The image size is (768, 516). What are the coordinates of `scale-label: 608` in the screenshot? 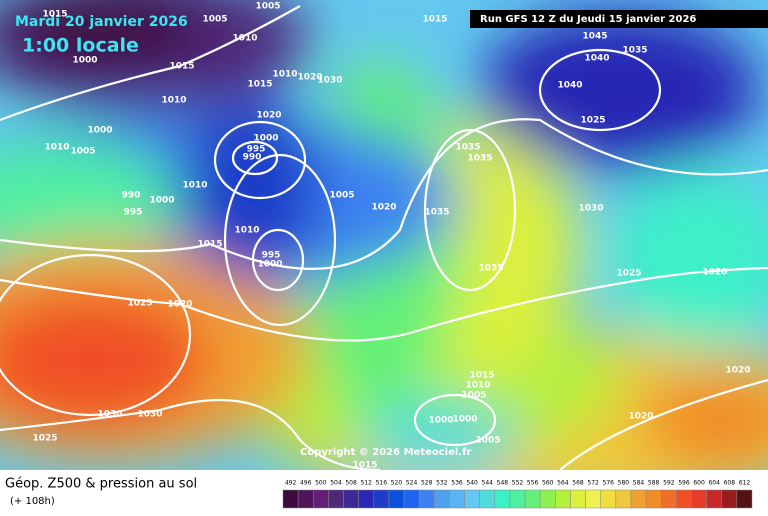 It's located at (730, 483).